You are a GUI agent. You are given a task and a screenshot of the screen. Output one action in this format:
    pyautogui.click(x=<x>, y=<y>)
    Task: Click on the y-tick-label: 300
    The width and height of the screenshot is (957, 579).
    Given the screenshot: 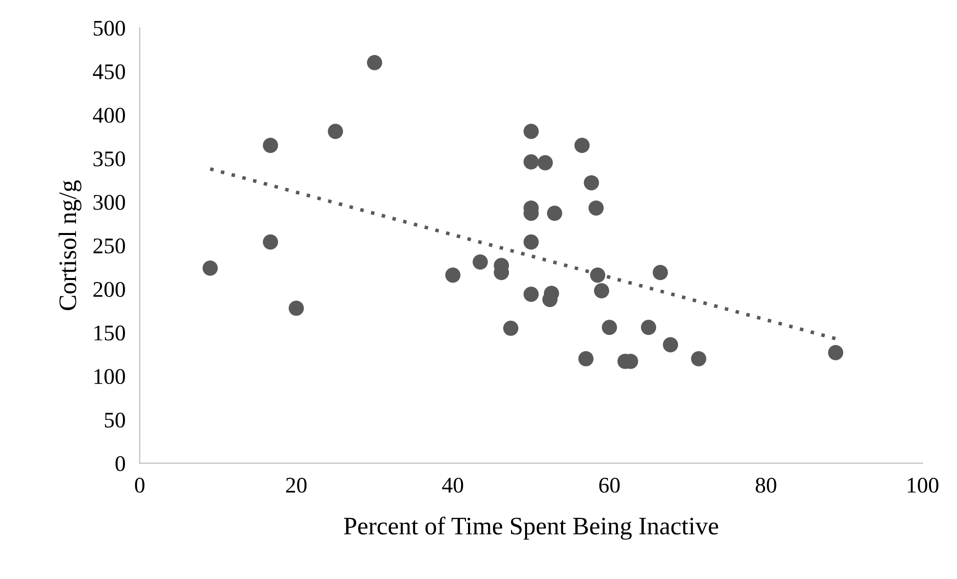 What is the action you would take?
    pyautogui.click(x=109, y=202)
    